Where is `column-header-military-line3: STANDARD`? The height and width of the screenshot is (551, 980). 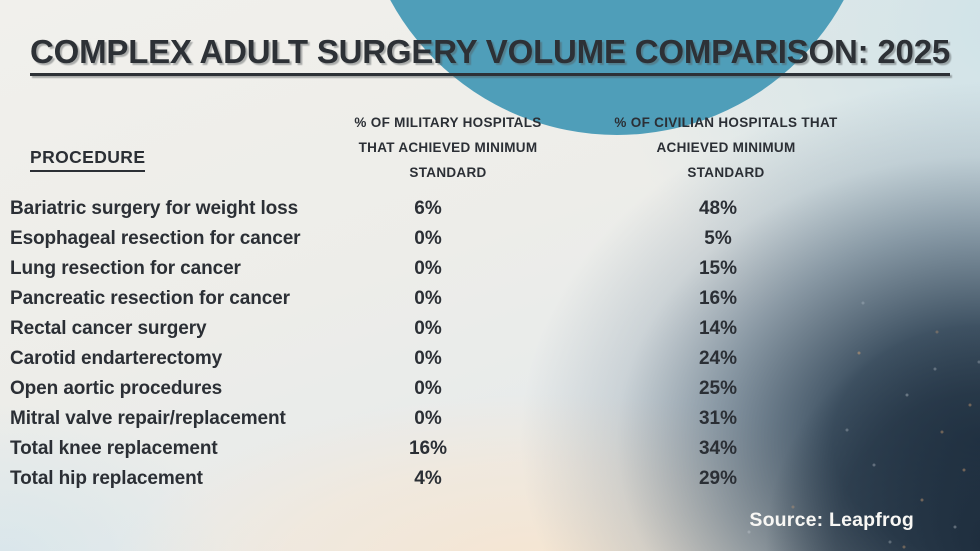 column-header-military-line3: STANDARD is located at coordinates (448, 172).